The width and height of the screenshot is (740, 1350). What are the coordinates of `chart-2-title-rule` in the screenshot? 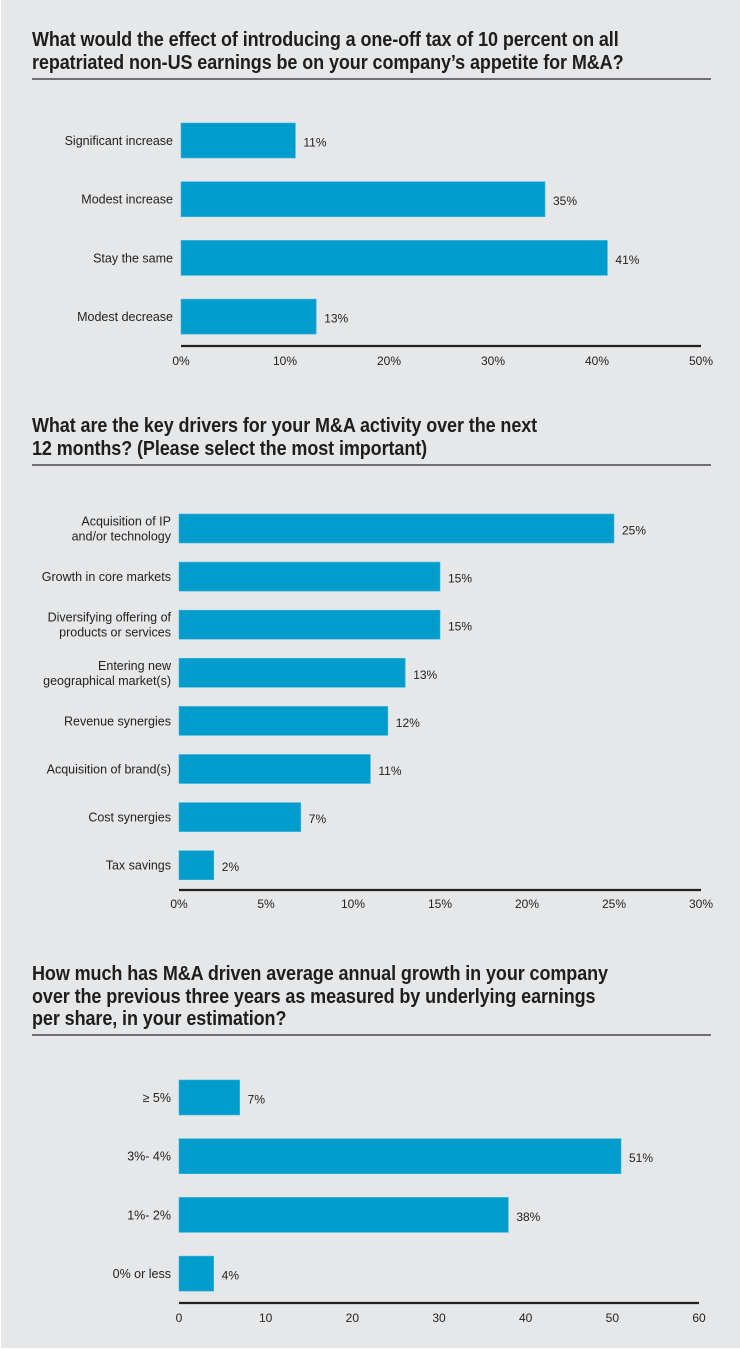 It's located at (371, 465).